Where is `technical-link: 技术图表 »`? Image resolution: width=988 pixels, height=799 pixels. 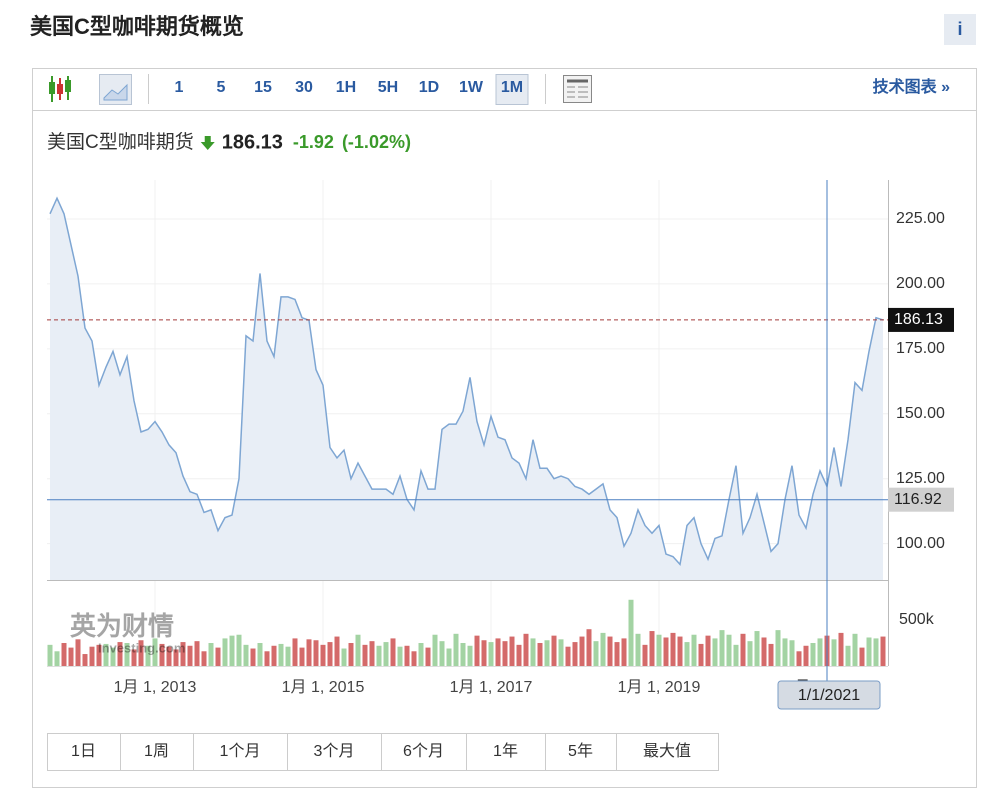
technical-link: 技术图表 » is located at coordinates (911, 86).